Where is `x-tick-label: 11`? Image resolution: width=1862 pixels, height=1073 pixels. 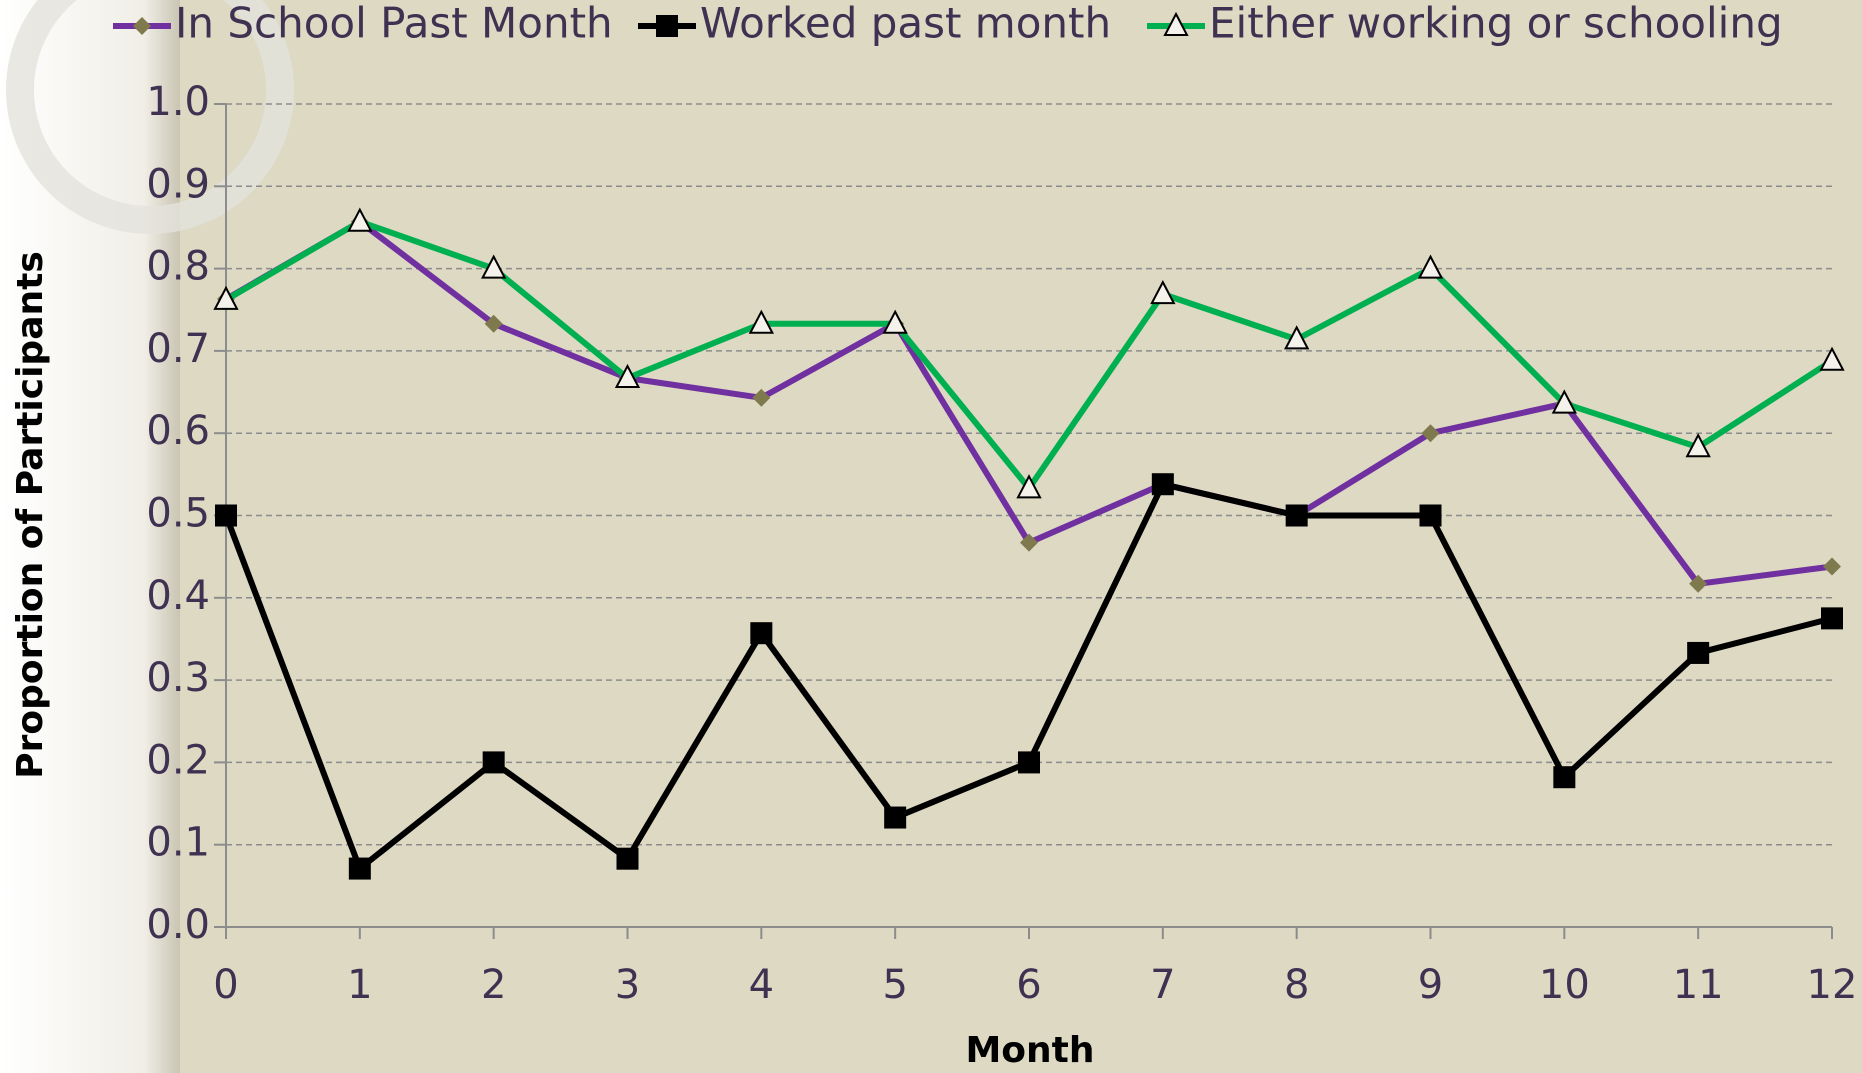 x-tick-label: 11 is located at coordinates (1698, 985).